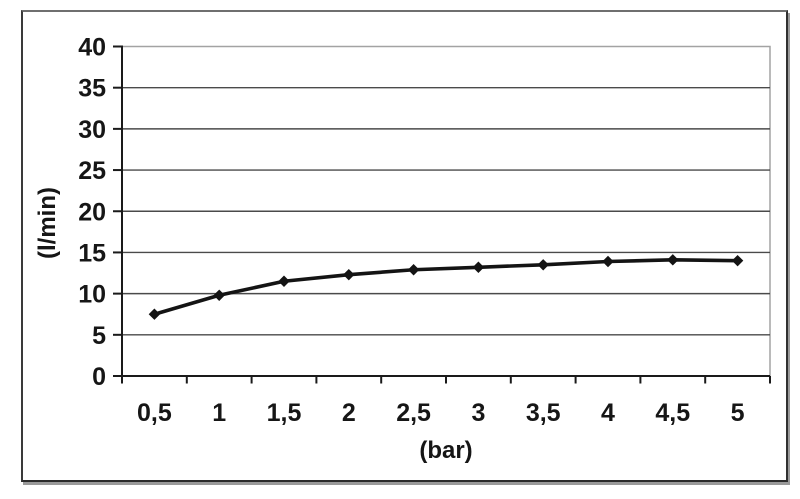 The width and height of the screenshot is (800, 499). Describe the element at coordinates (284, 413) in the screenshot. I see `x-tick-label: 1,5` at that location.